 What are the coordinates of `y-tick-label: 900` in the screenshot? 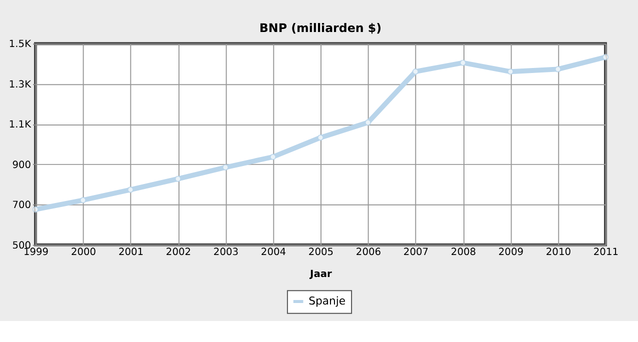 It's located at (22, 165).